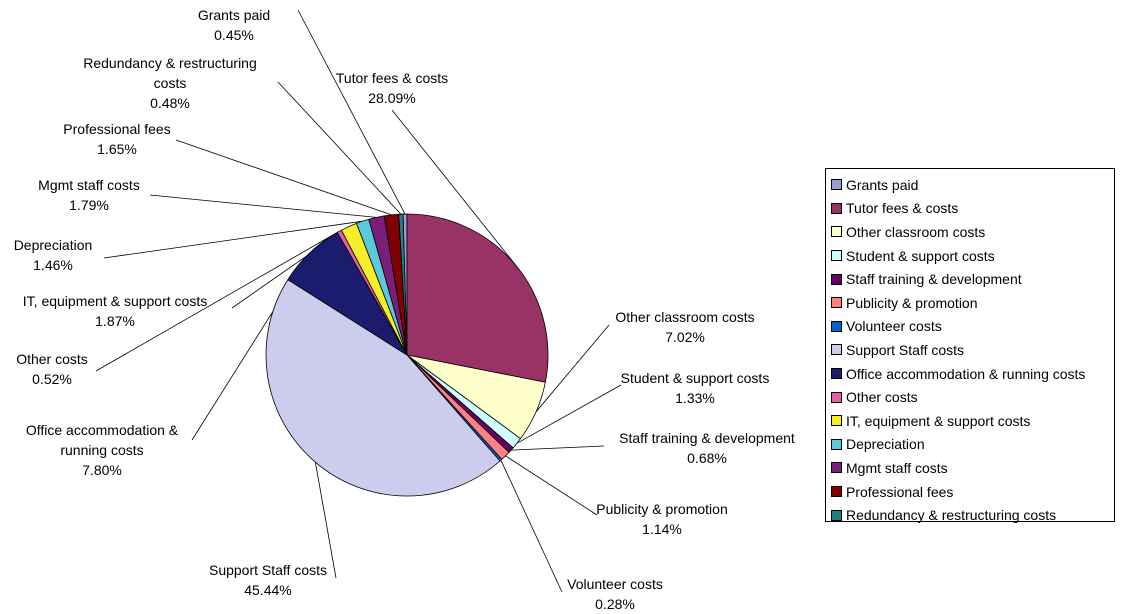 Image resolution: width=1127 pixels, height=614 pixels. I want to click on callout-value-it-equipment-and-support-costs: 1.87%, so click(115, 321).